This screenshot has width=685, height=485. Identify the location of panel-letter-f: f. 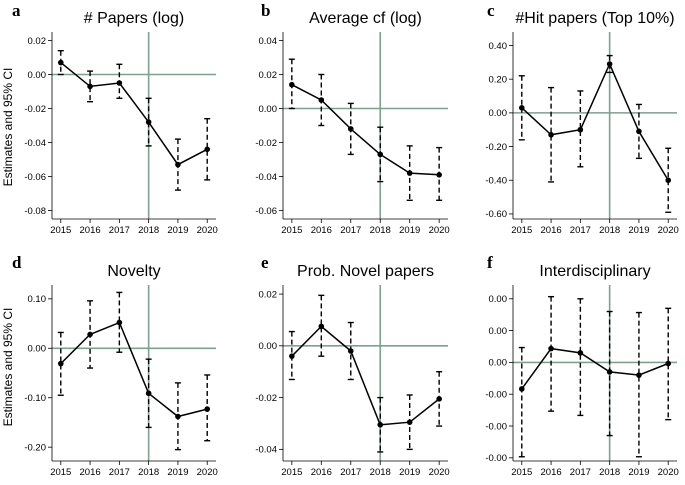
(490, 262).